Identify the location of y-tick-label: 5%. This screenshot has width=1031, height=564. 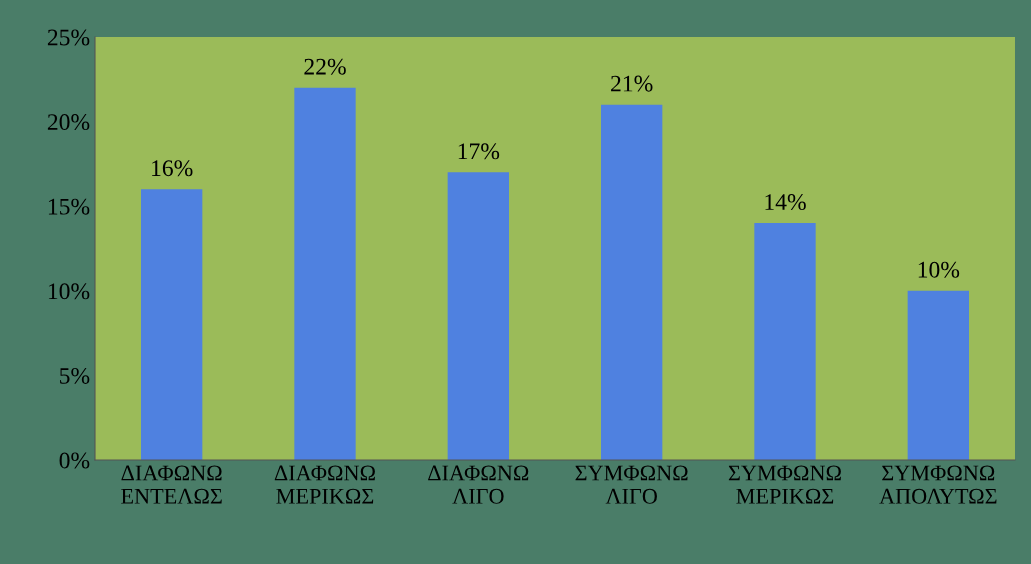
(75, 375).